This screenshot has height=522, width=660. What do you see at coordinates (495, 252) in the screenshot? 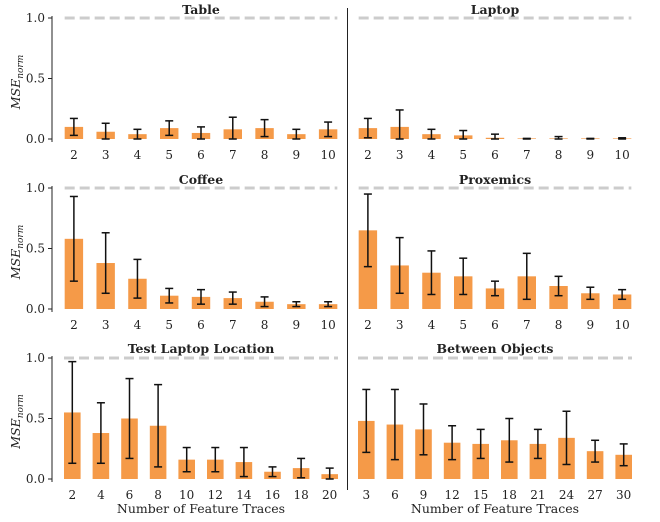
I see `panel-3: Proxemics 2 3 4 5 6 7 8 9 10` at bounding box center [495, 252].